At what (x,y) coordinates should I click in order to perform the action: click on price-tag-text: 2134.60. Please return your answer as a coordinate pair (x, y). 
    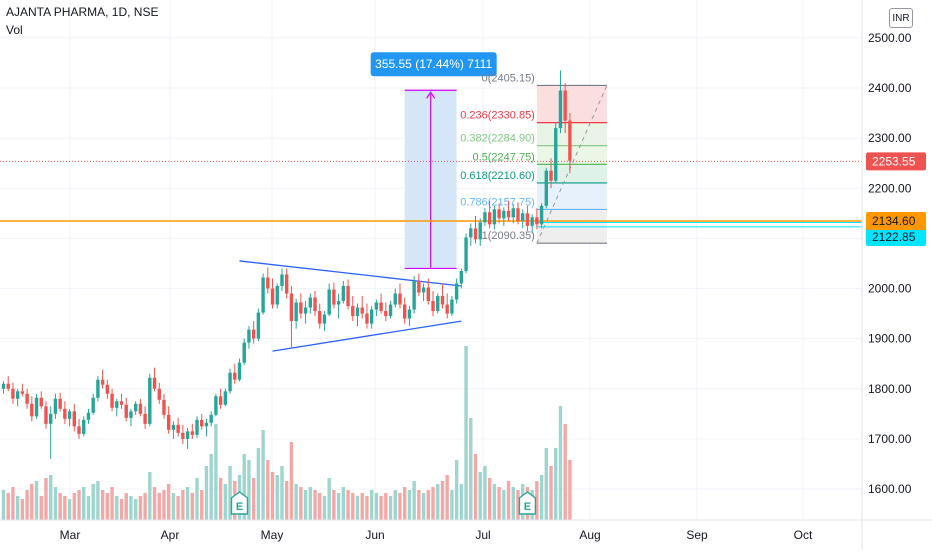
    Looking at the image, I should click on (894, 221).